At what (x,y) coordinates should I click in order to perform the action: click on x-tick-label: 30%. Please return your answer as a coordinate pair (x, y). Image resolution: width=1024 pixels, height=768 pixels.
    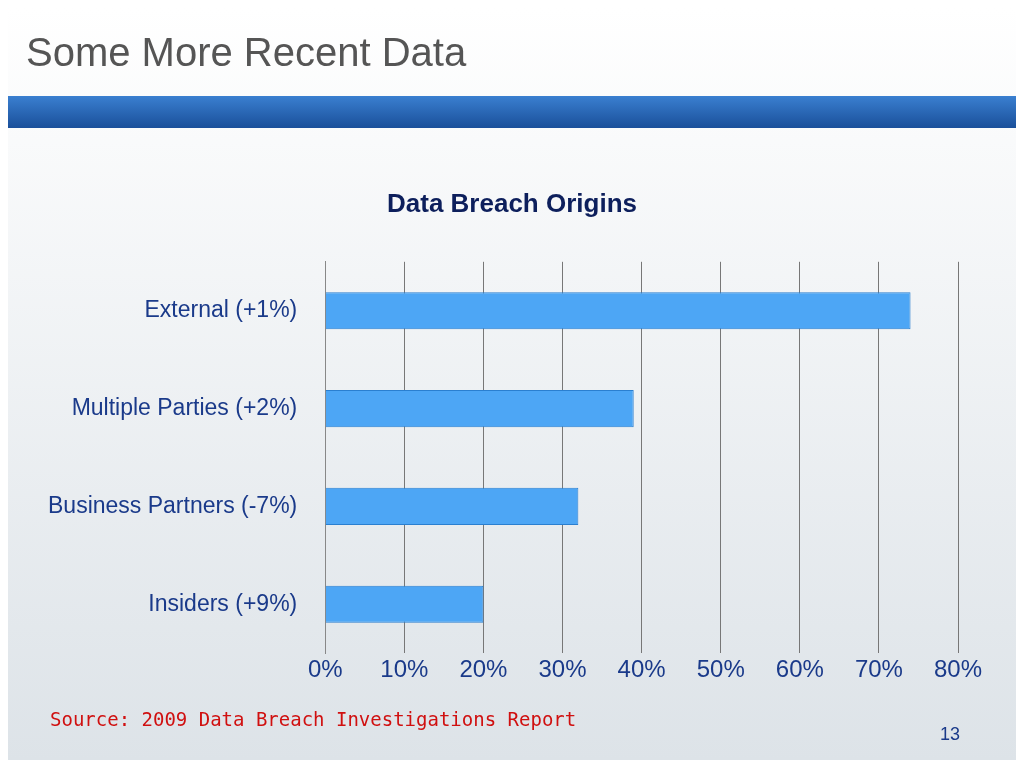
    Looking at the image, I should click on (562, 669).